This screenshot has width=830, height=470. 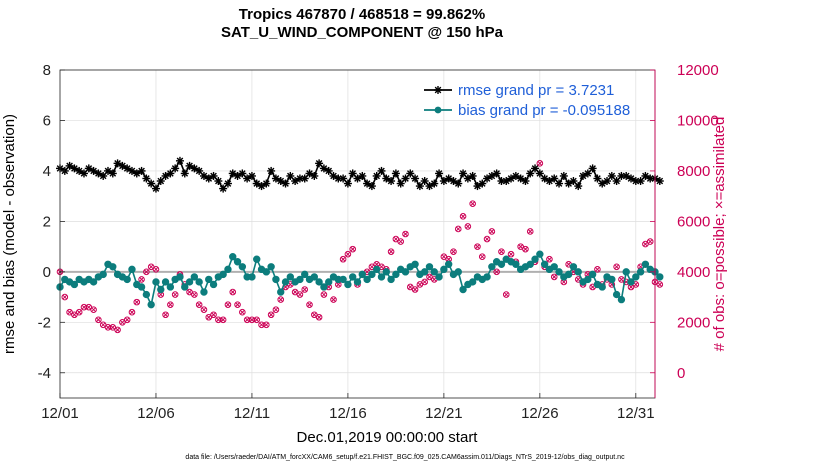 What do you see at coordinates (47, 171) in the screenshot?
I see `y-tick-label: 4` at bounding box center [47, 171].